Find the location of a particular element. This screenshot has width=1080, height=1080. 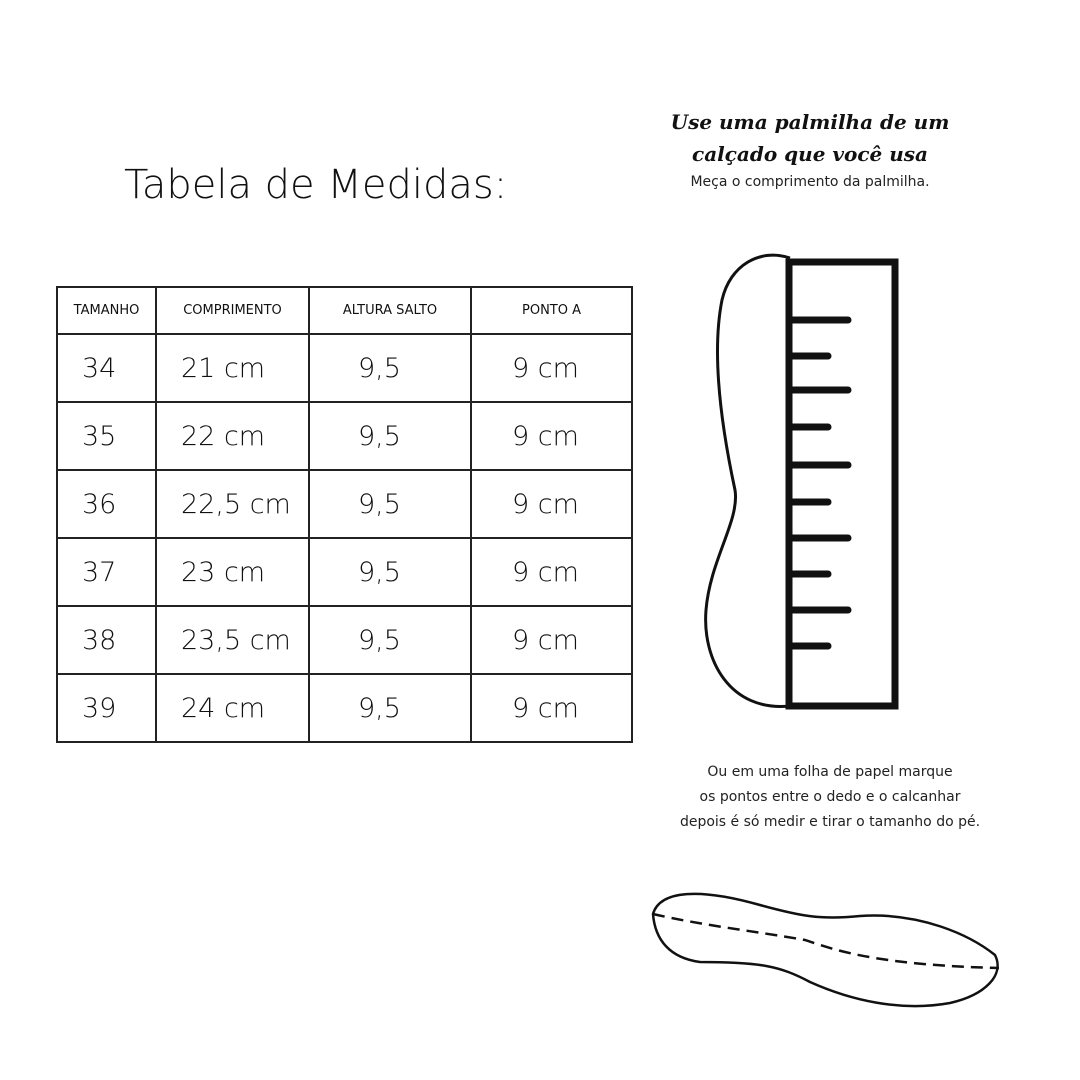

header-tamanho: TAMANHO is located at coordinates (106, 310).